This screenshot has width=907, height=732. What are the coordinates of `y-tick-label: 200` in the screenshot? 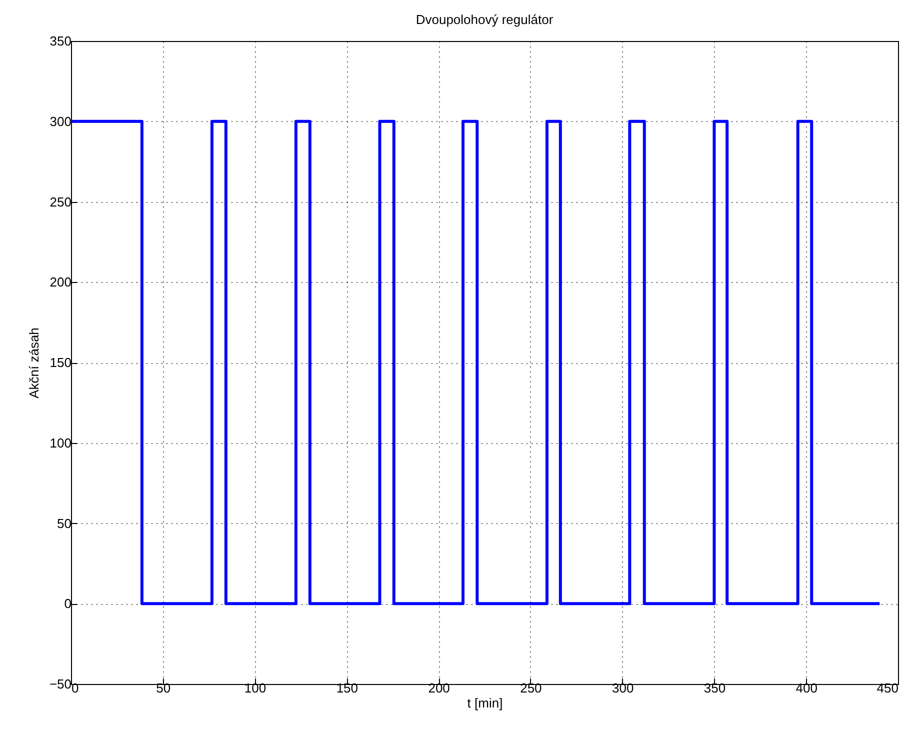 It's located at (61, 282).